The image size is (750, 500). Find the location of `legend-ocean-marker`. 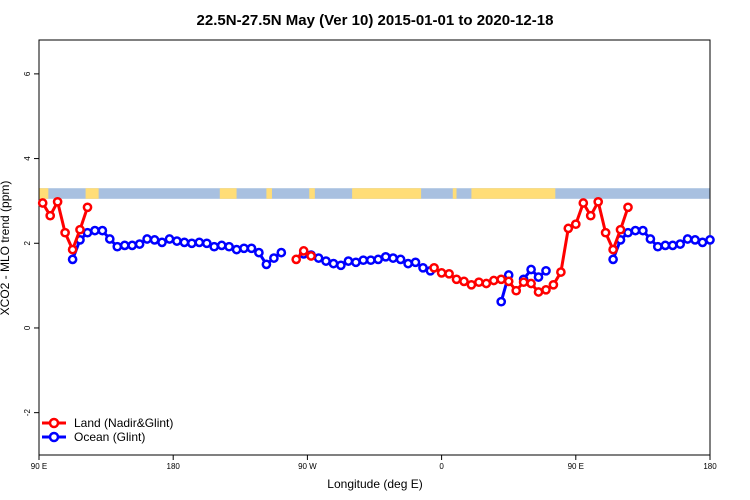

legend-ocean-marker is located at coordinates (54, 437).